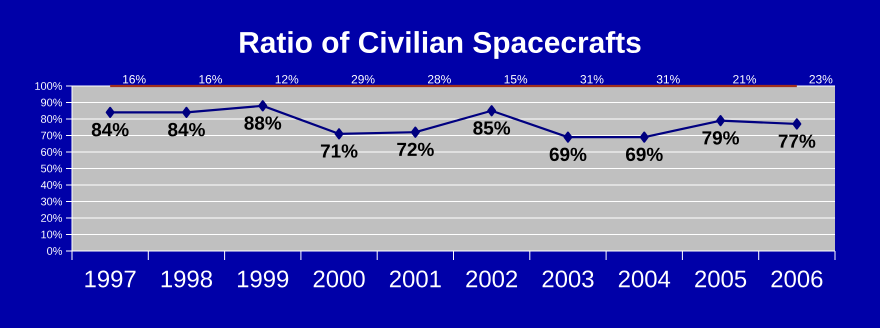 This screenshot has height=328, width=880. I want to click on y-tick-label: 100%, so click(48, 86).